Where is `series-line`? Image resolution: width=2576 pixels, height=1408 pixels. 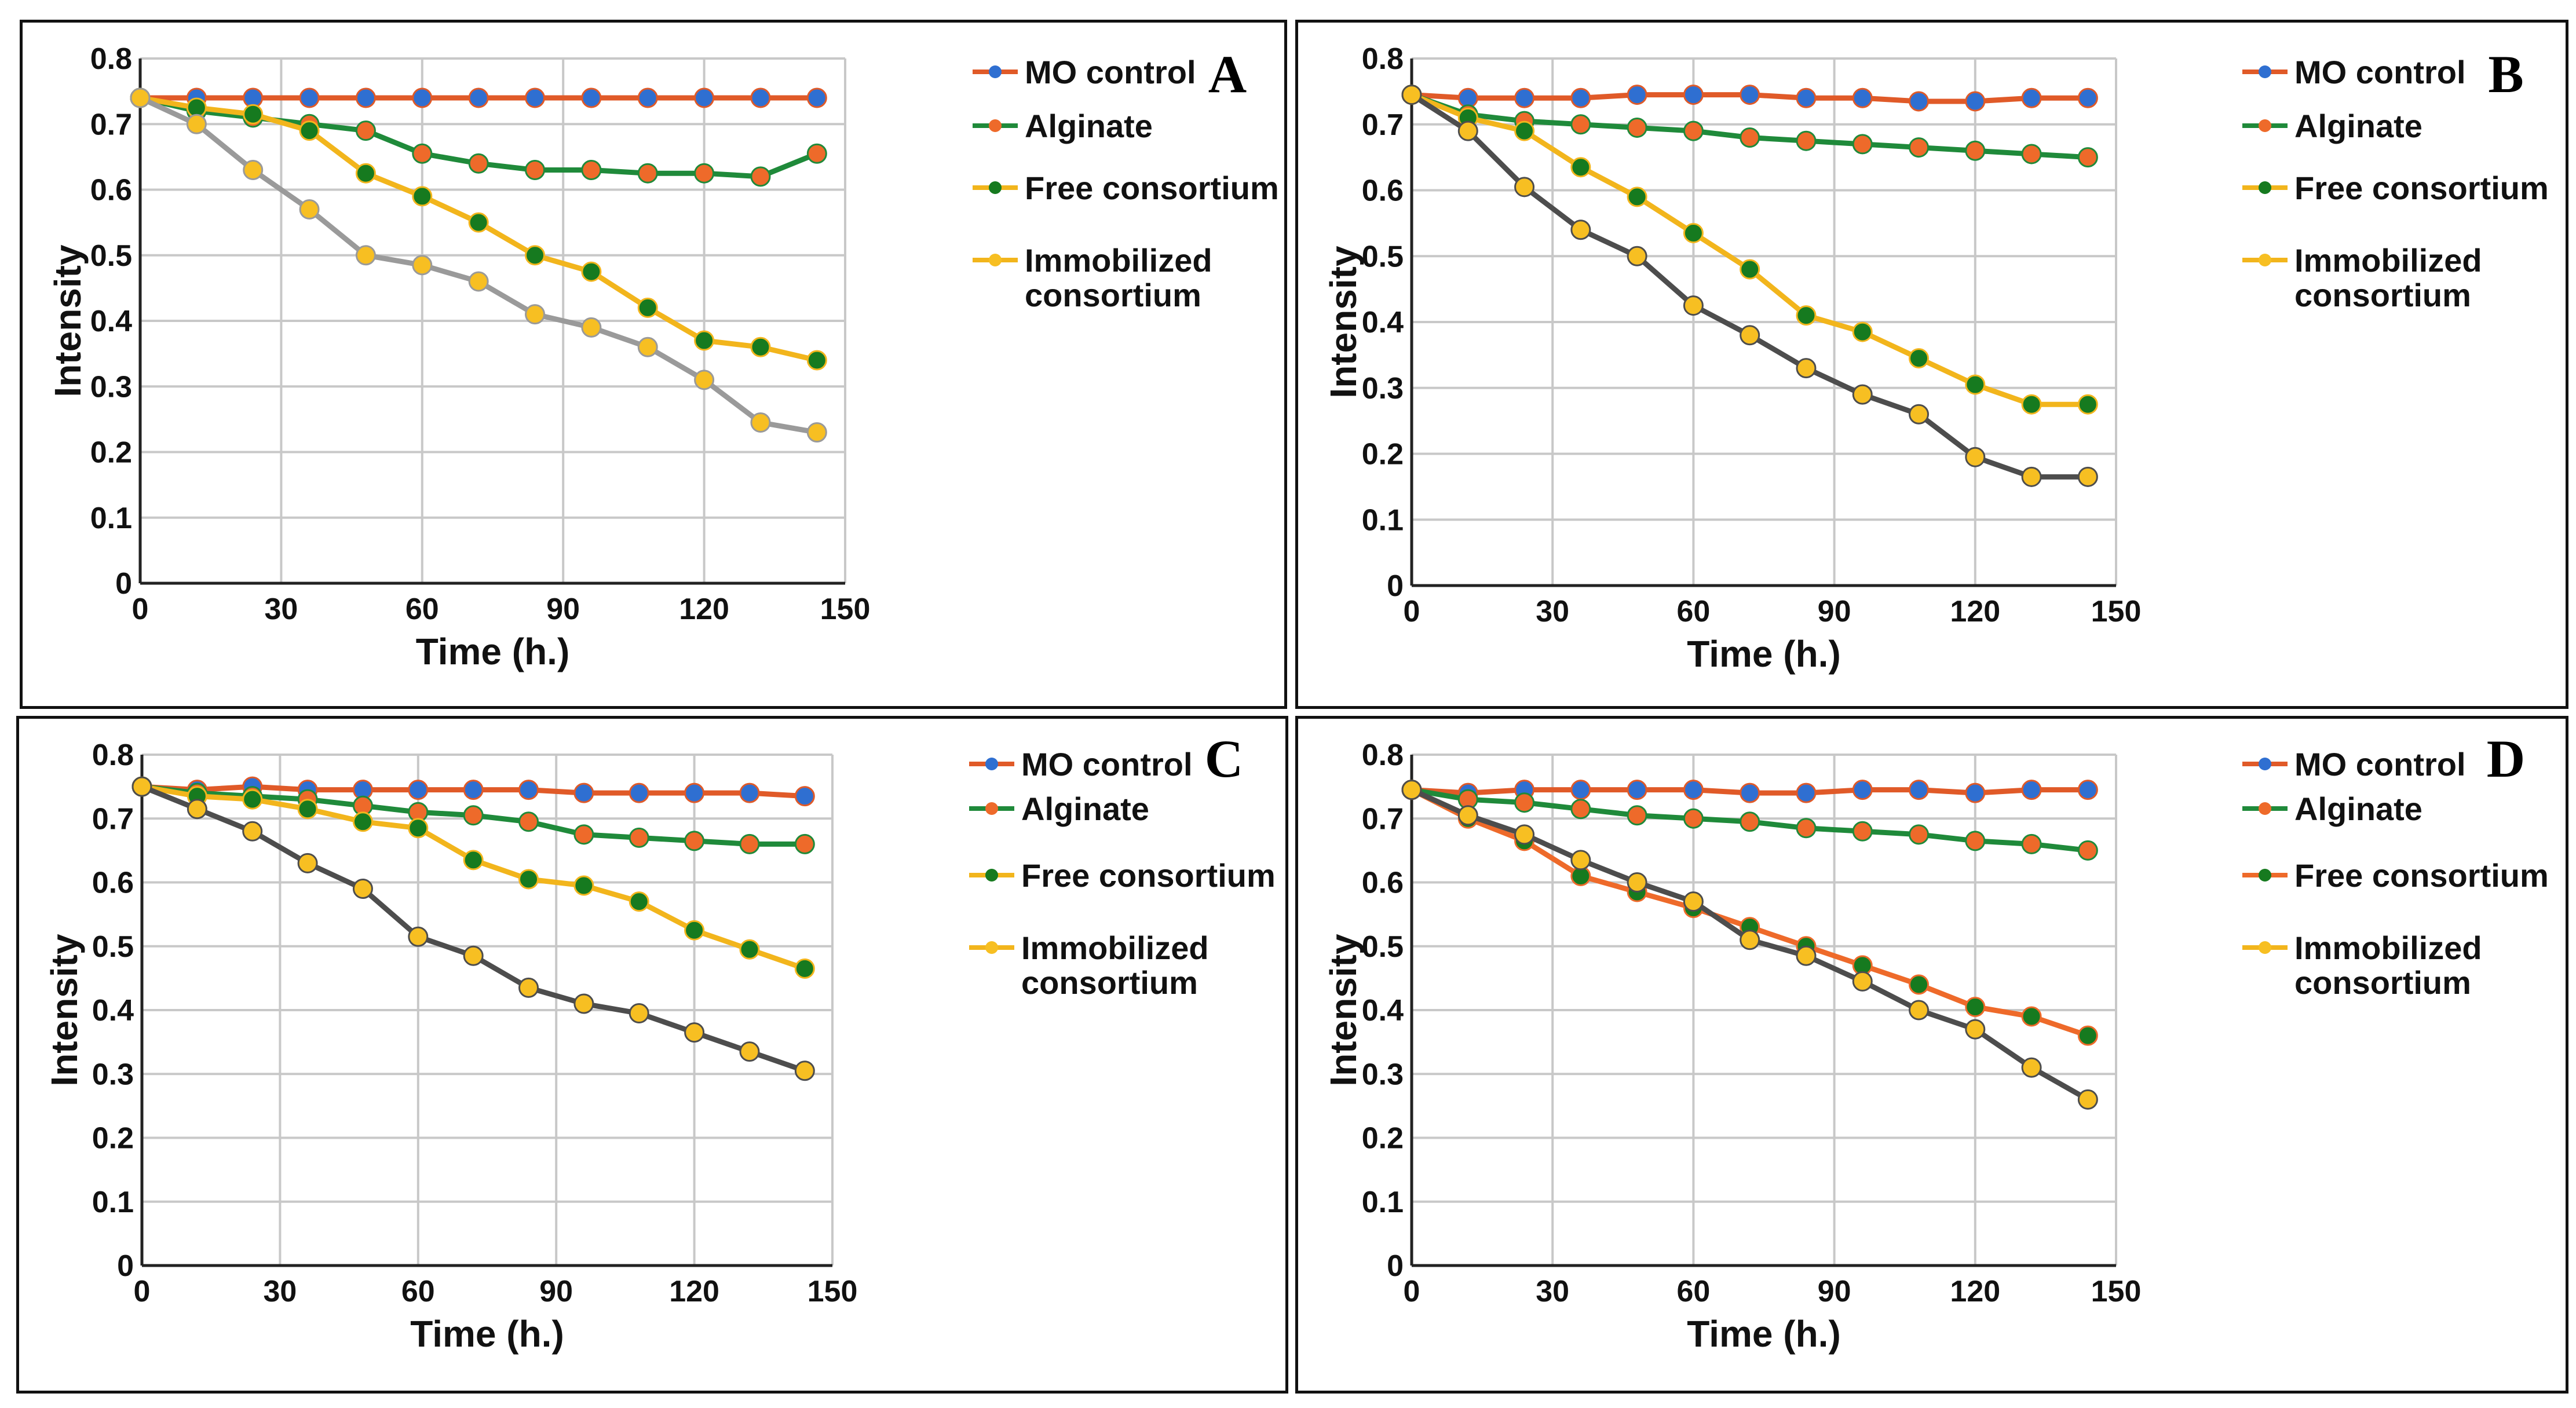 series-line is located at coordinates (478, 265).